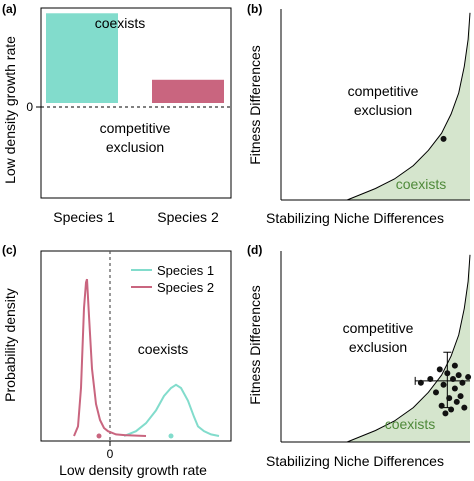 This screenshot has width=474, height=481. Describe the element at coordinates (255, 345) in the screenshot. I see `panel-d-ylabel: Fitness Differences` at that location.